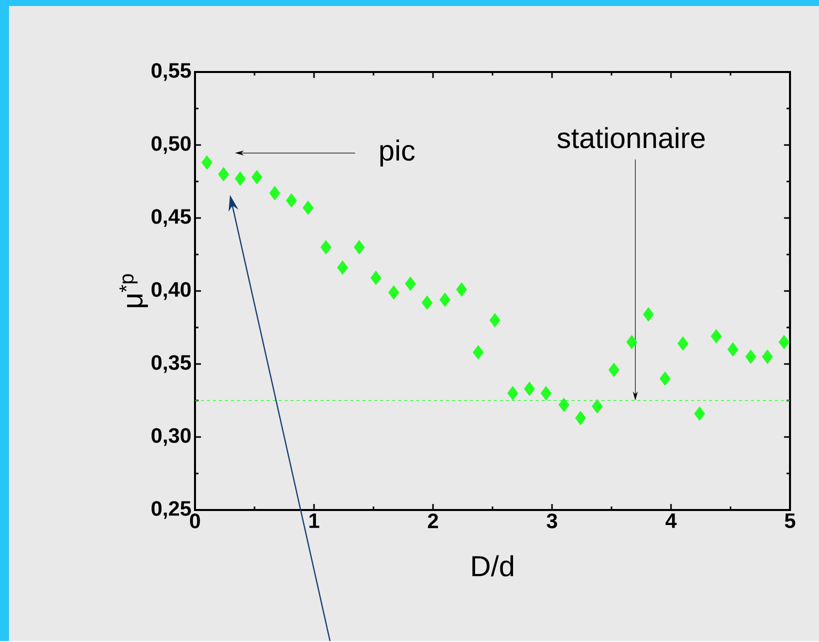 The image size is (819, 642). I want to click on x-axis-title: D/d, so click(493, 566).